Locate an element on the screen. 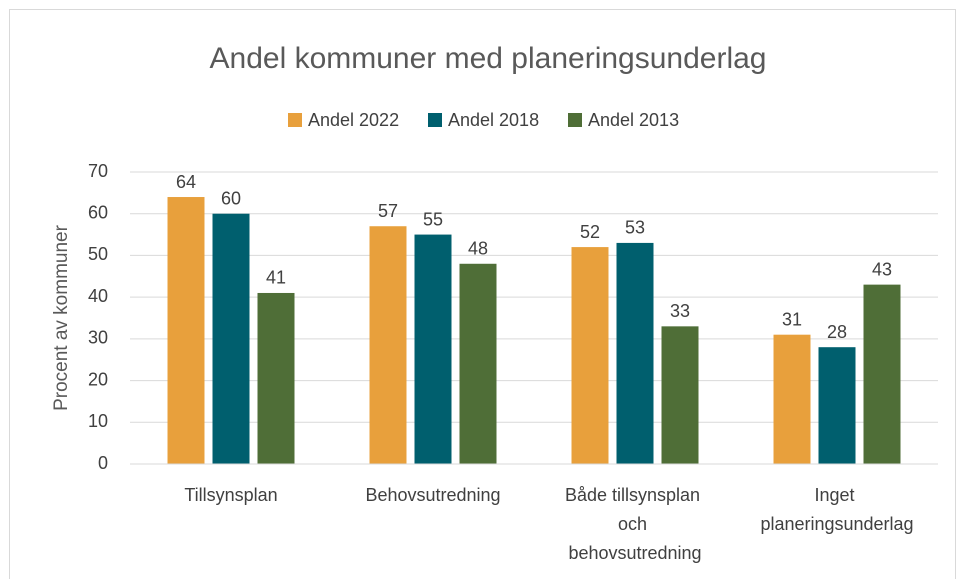  y-tick-label: 0 is located at coordinates (103, 463).